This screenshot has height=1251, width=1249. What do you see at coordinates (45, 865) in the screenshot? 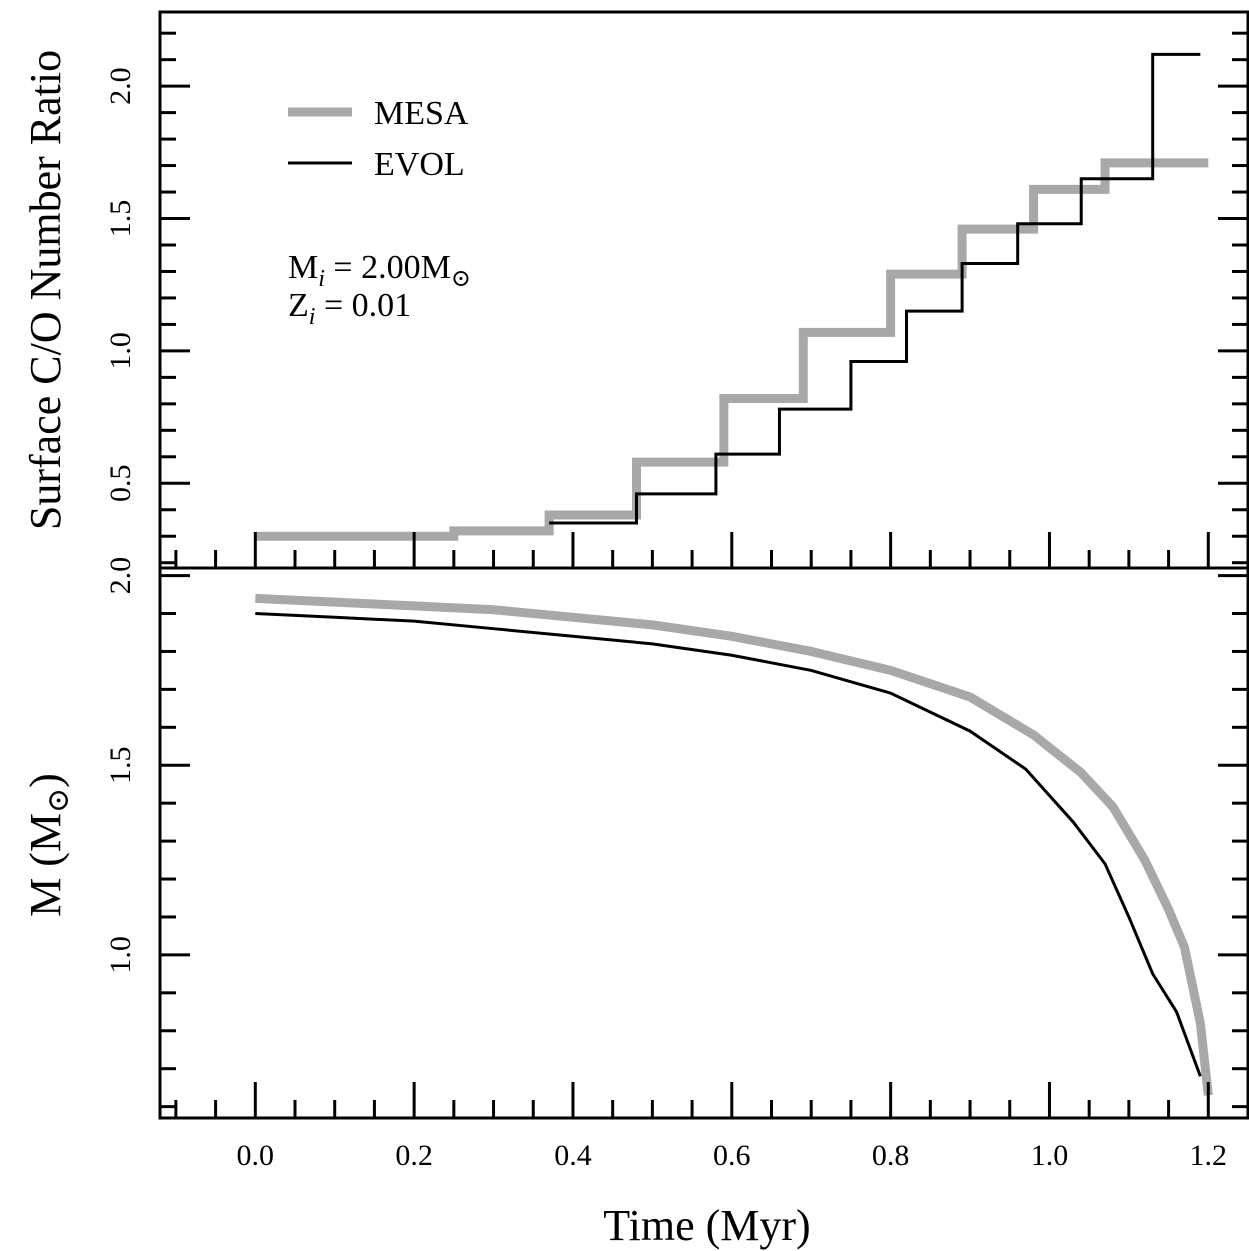
I see `bottom-y-axis-label-pre: M (M` at bounding box center [45, 865].